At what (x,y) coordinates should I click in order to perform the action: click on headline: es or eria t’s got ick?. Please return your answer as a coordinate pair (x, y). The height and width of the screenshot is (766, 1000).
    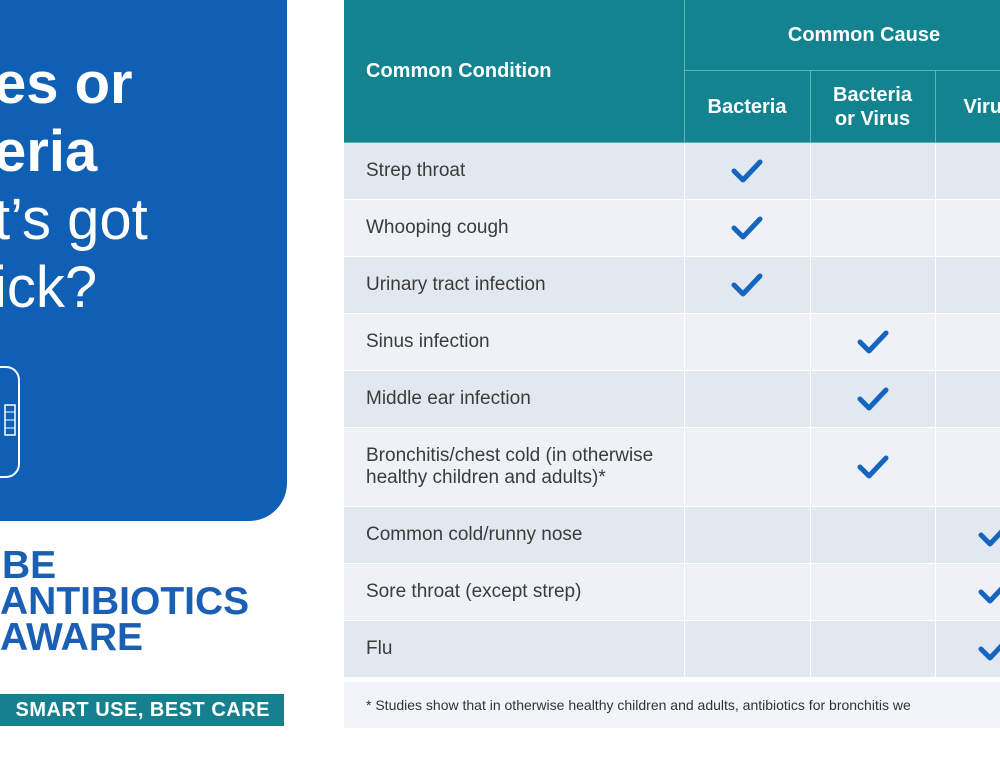
    Looking at the image, I should click on (74, 186).